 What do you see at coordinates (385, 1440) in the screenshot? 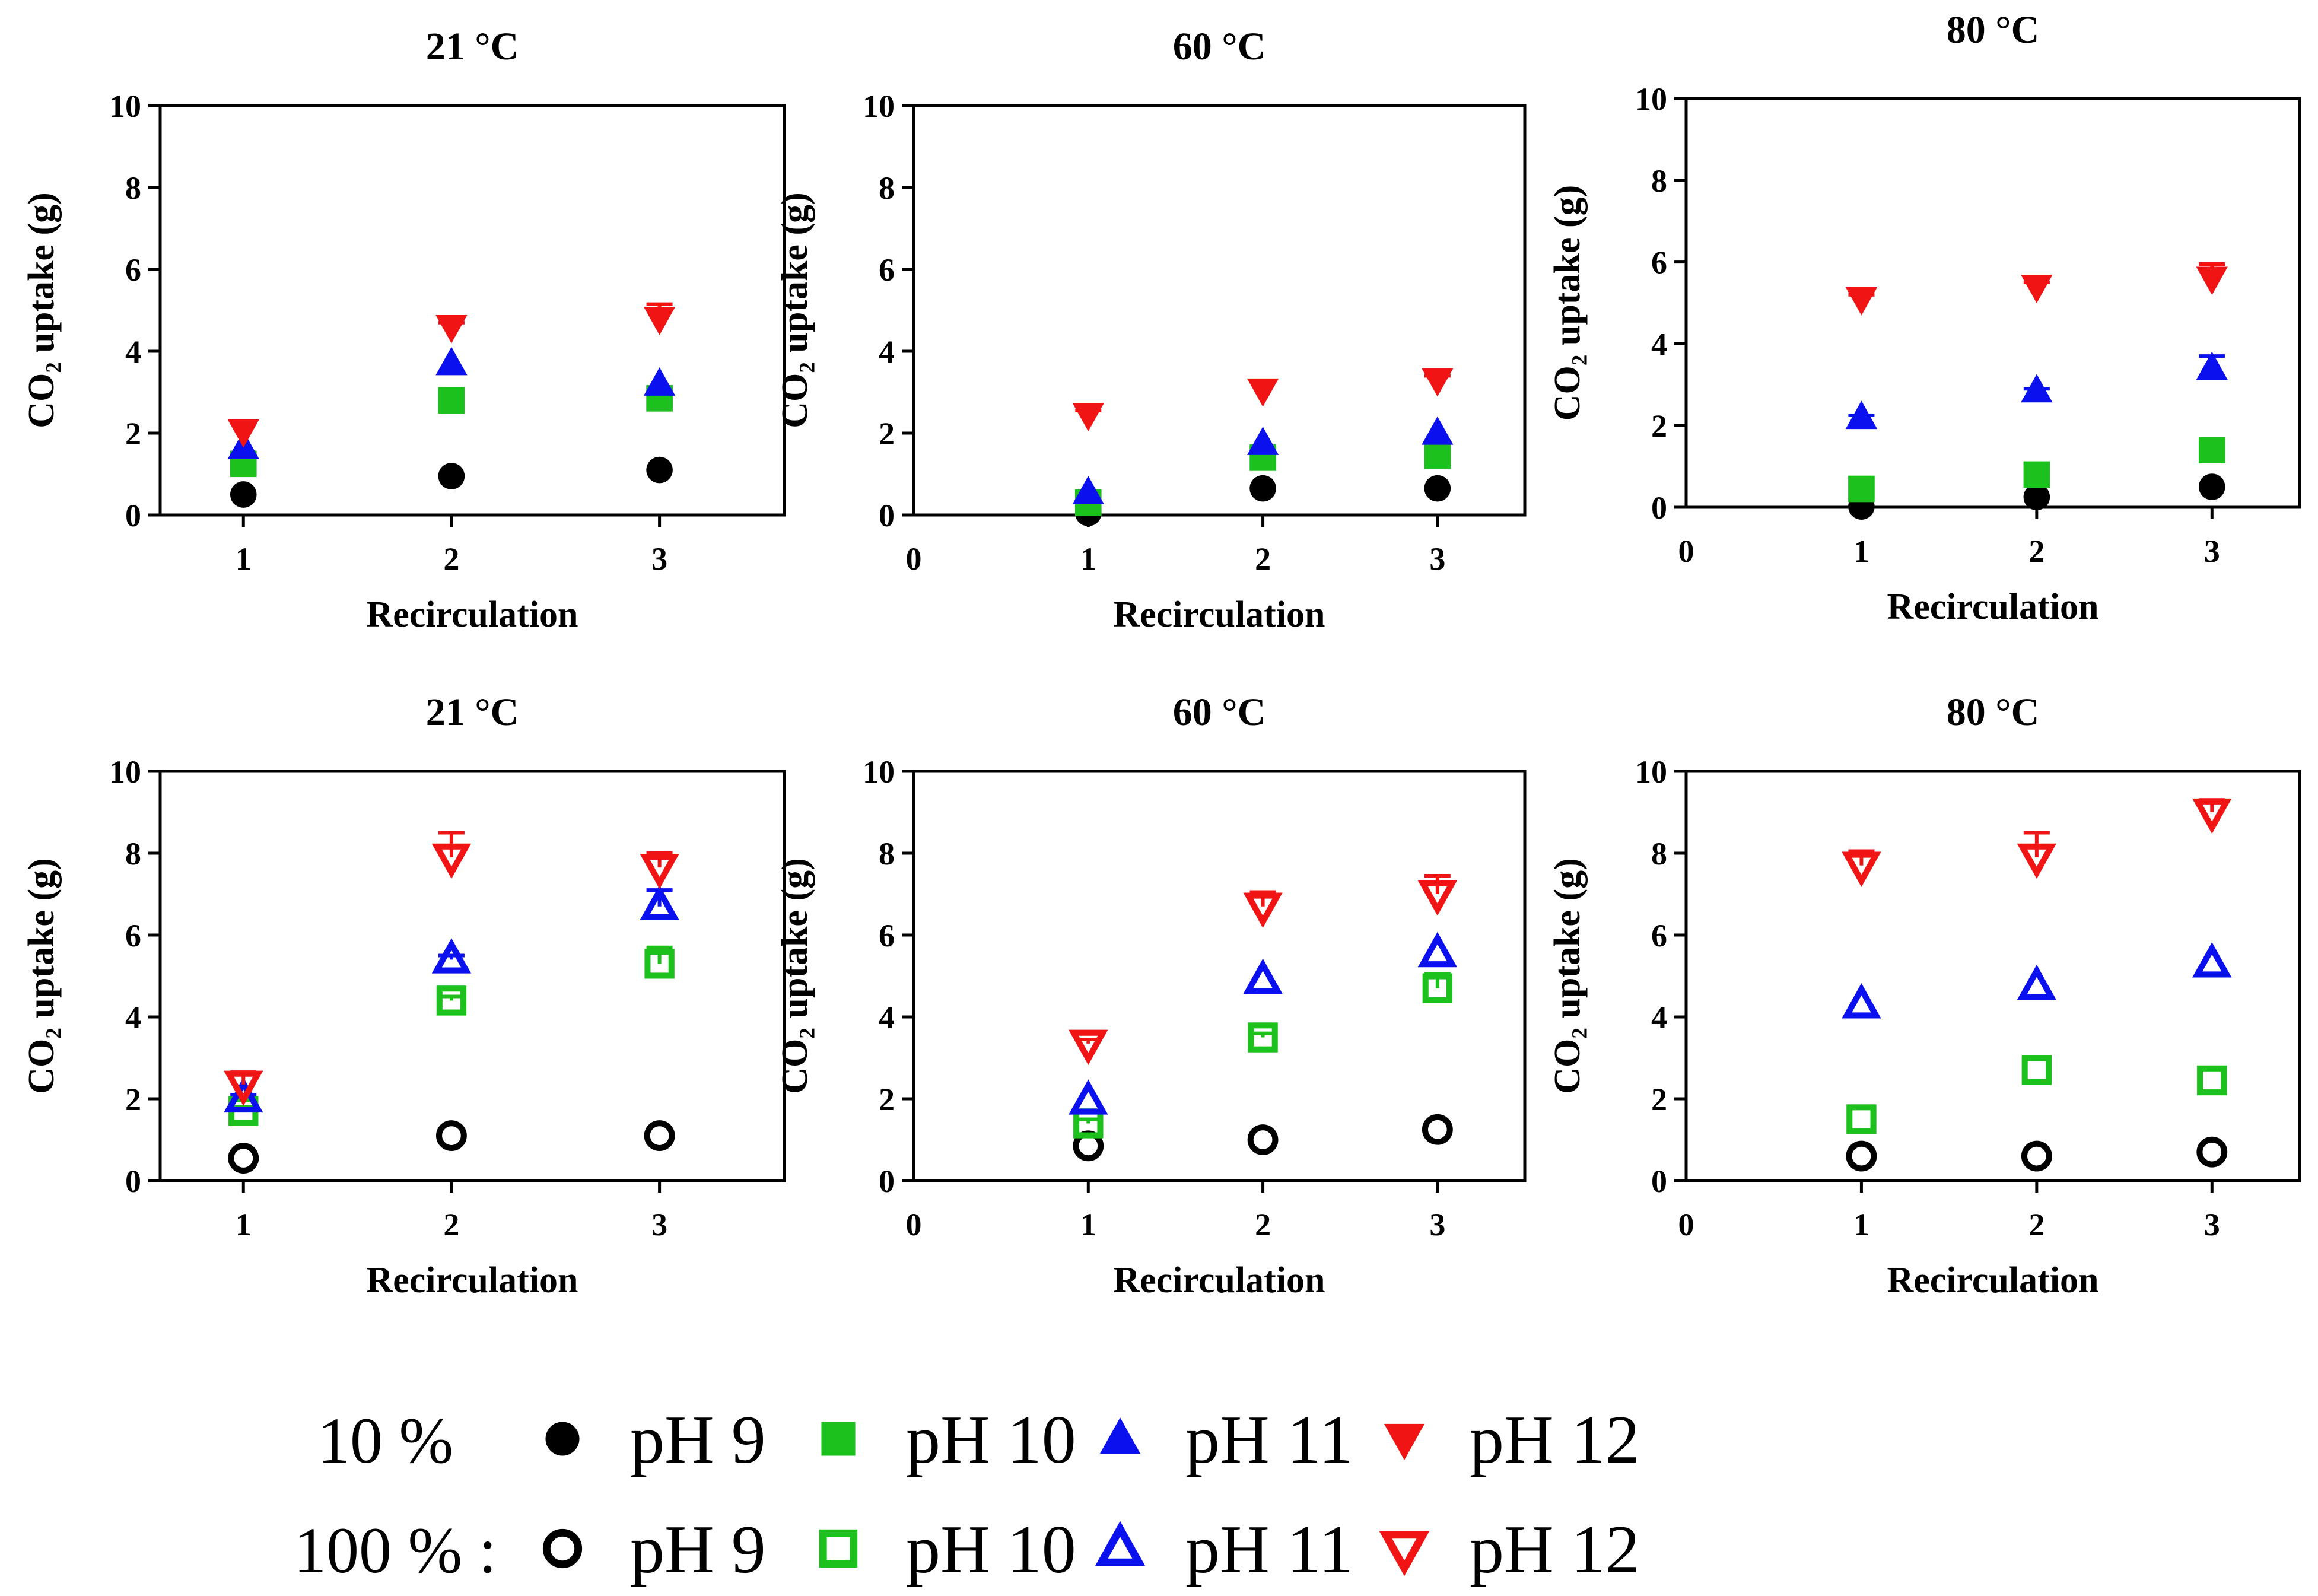
I see `legend-row-label: 10 %` at bounding box center [385, 1440].